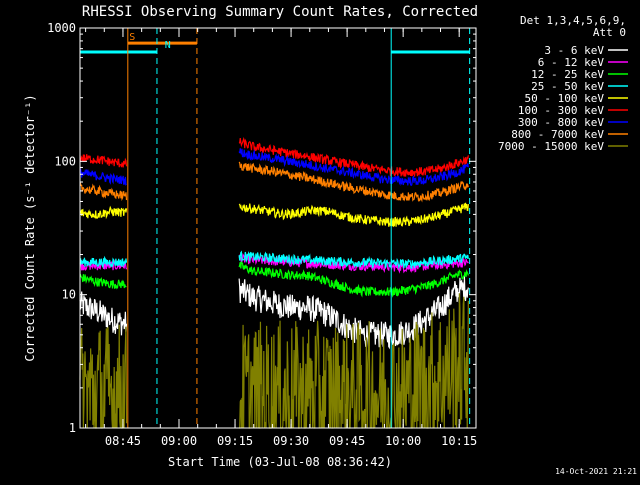 This screenshot has height=485, width=640. Describe the element at coordinates (69, 295) in the screenshot. I see `y-tick-label: 10` at that location.